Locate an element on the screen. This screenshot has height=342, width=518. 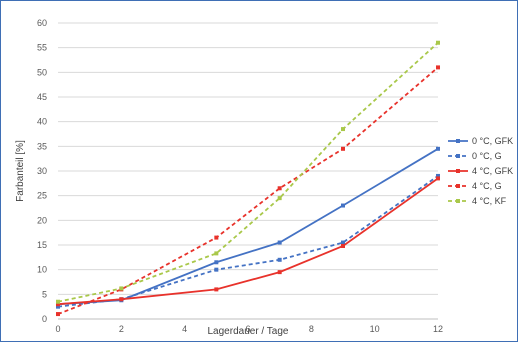
legend-label: 4 °C, GFK is located at coordinates (492, 171).